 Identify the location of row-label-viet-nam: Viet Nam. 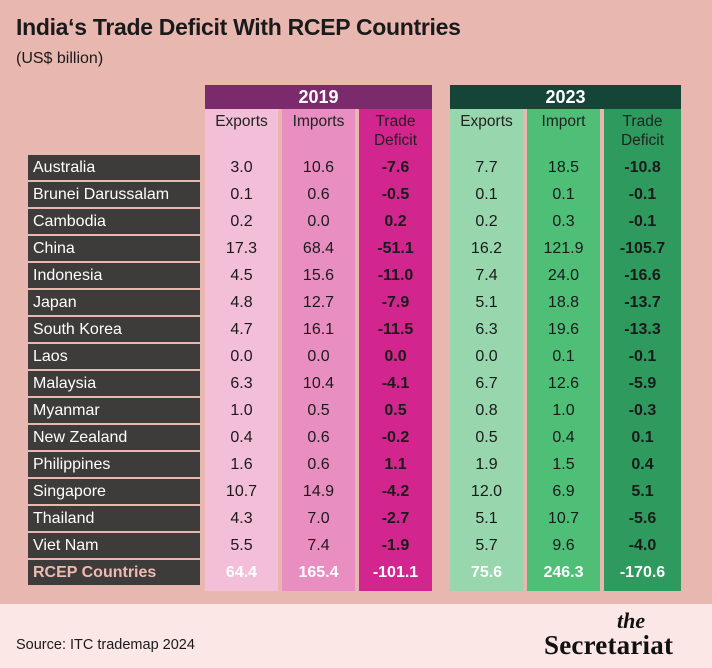
(114, 545).